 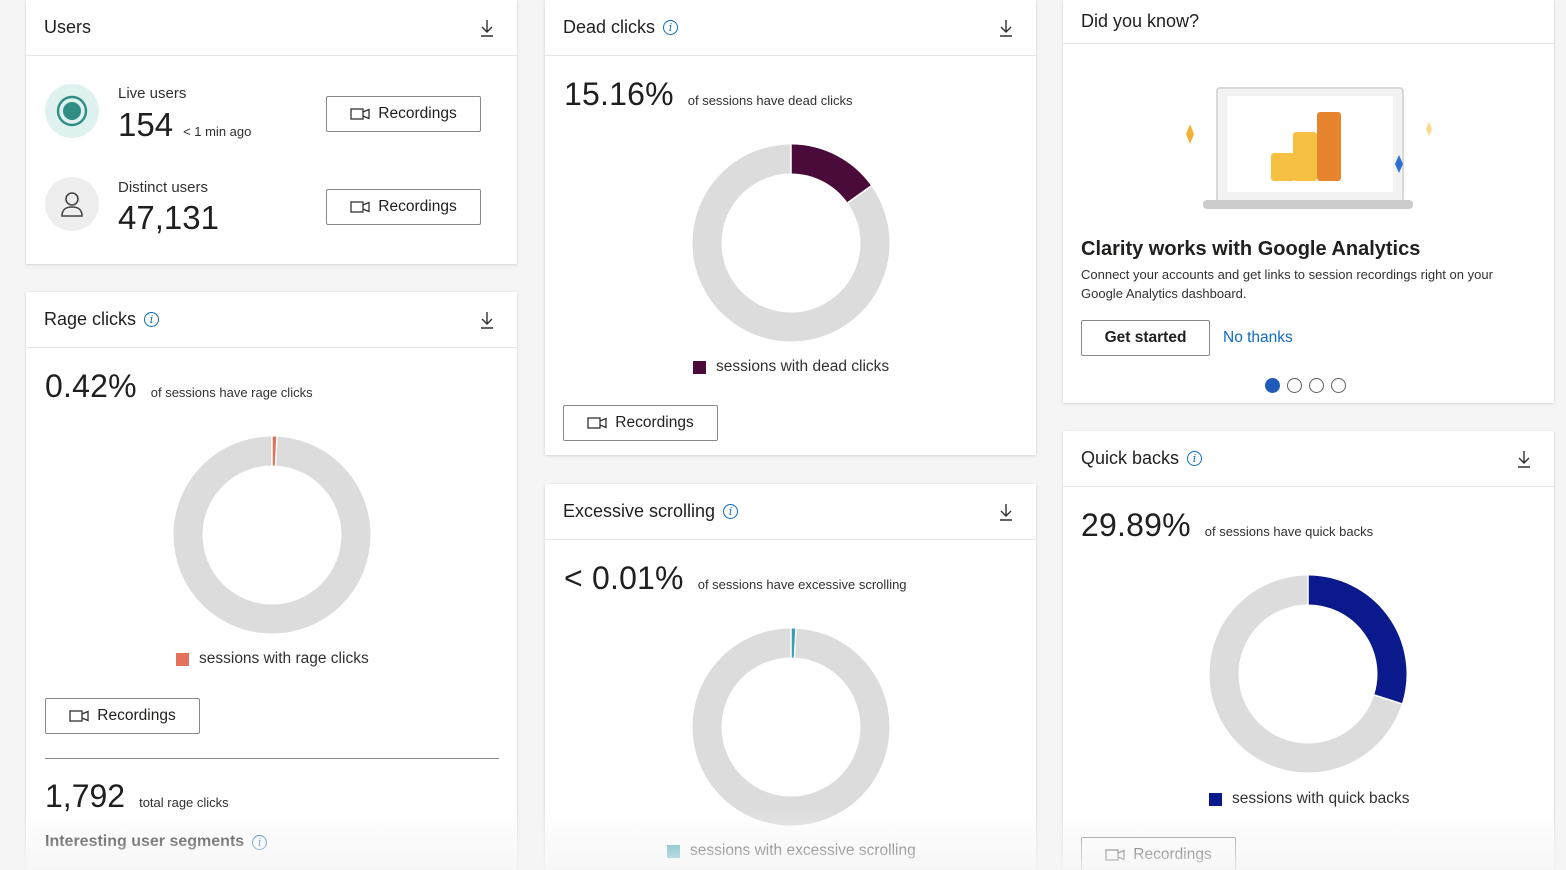 I want to click on get-started-button: Get started, so click(x=1145, y=338).